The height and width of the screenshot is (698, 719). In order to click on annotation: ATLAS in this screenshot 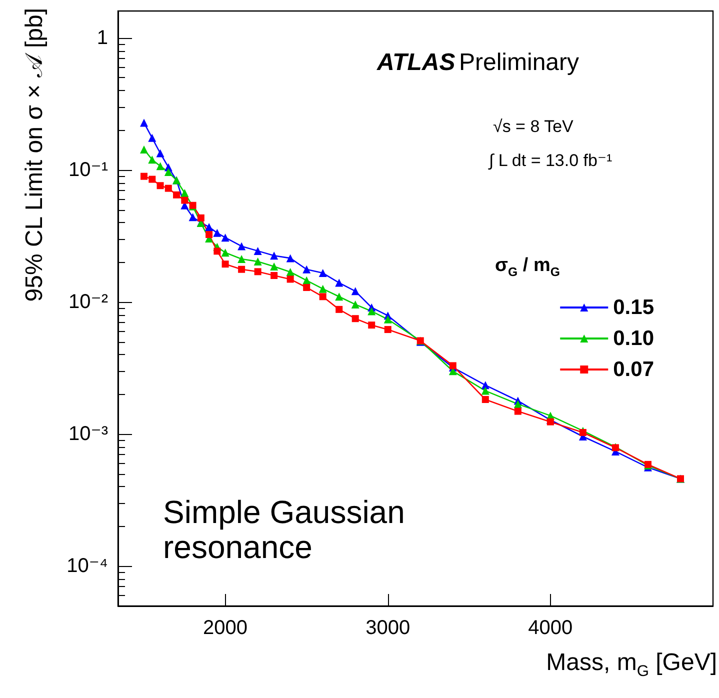, I will do `click(416, 62)`.